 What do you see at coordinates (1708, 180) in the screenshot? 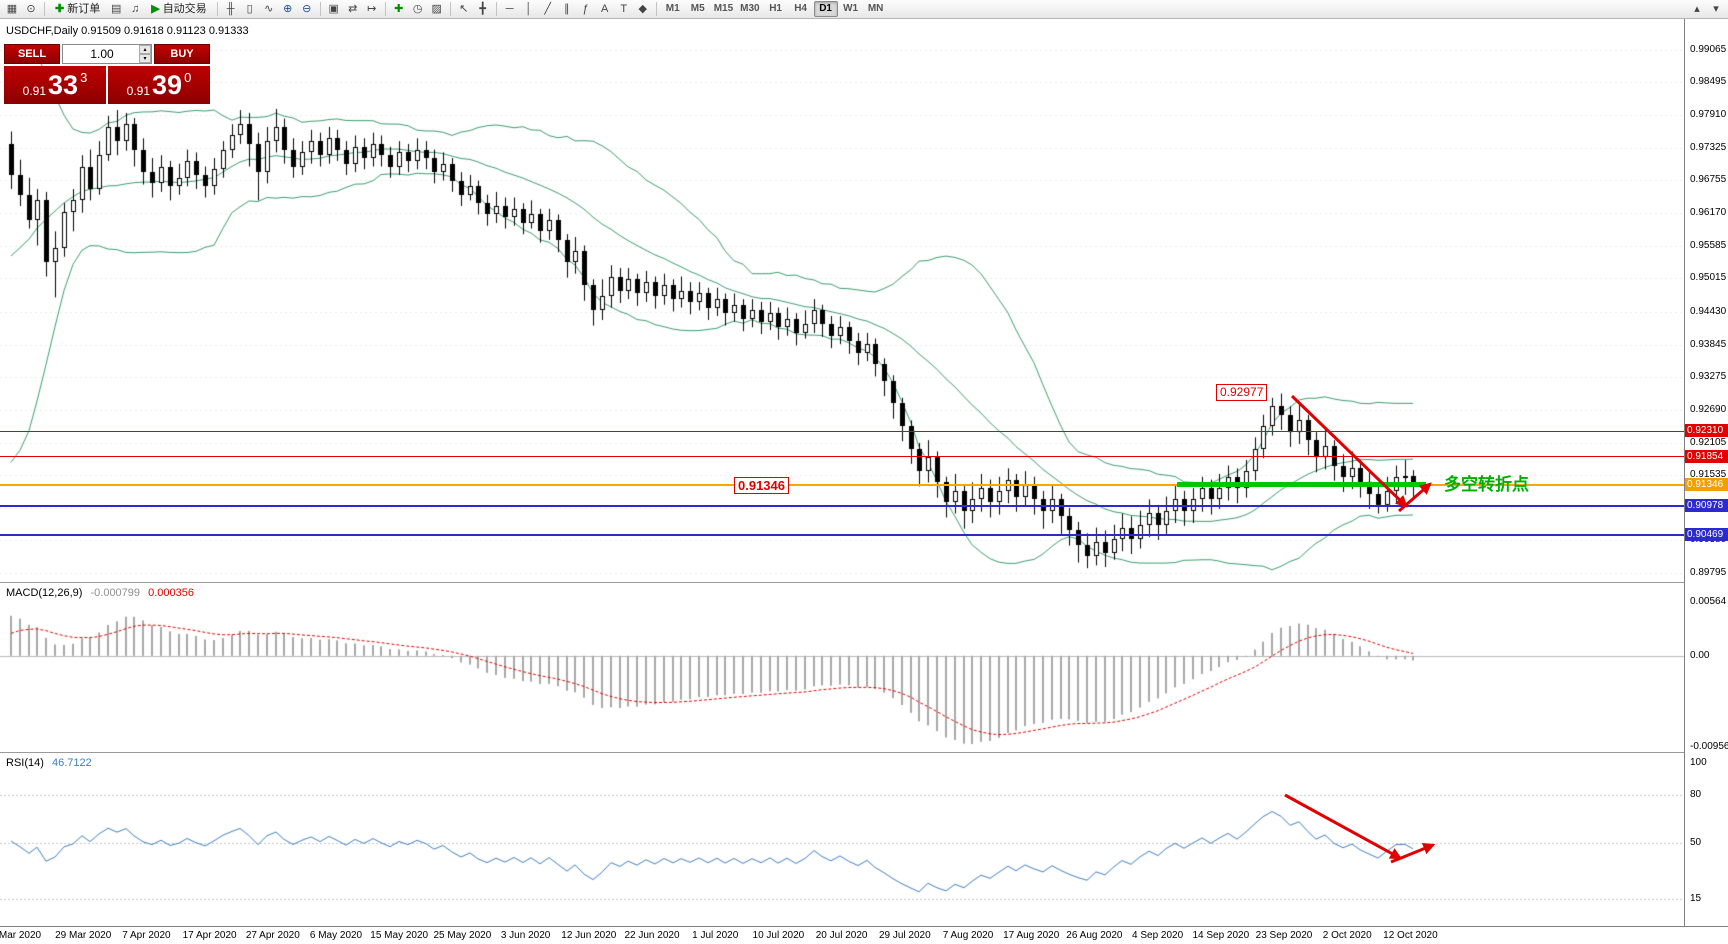
I see `price-axis-label: 0.96755` at bounding box center [1708, 180].